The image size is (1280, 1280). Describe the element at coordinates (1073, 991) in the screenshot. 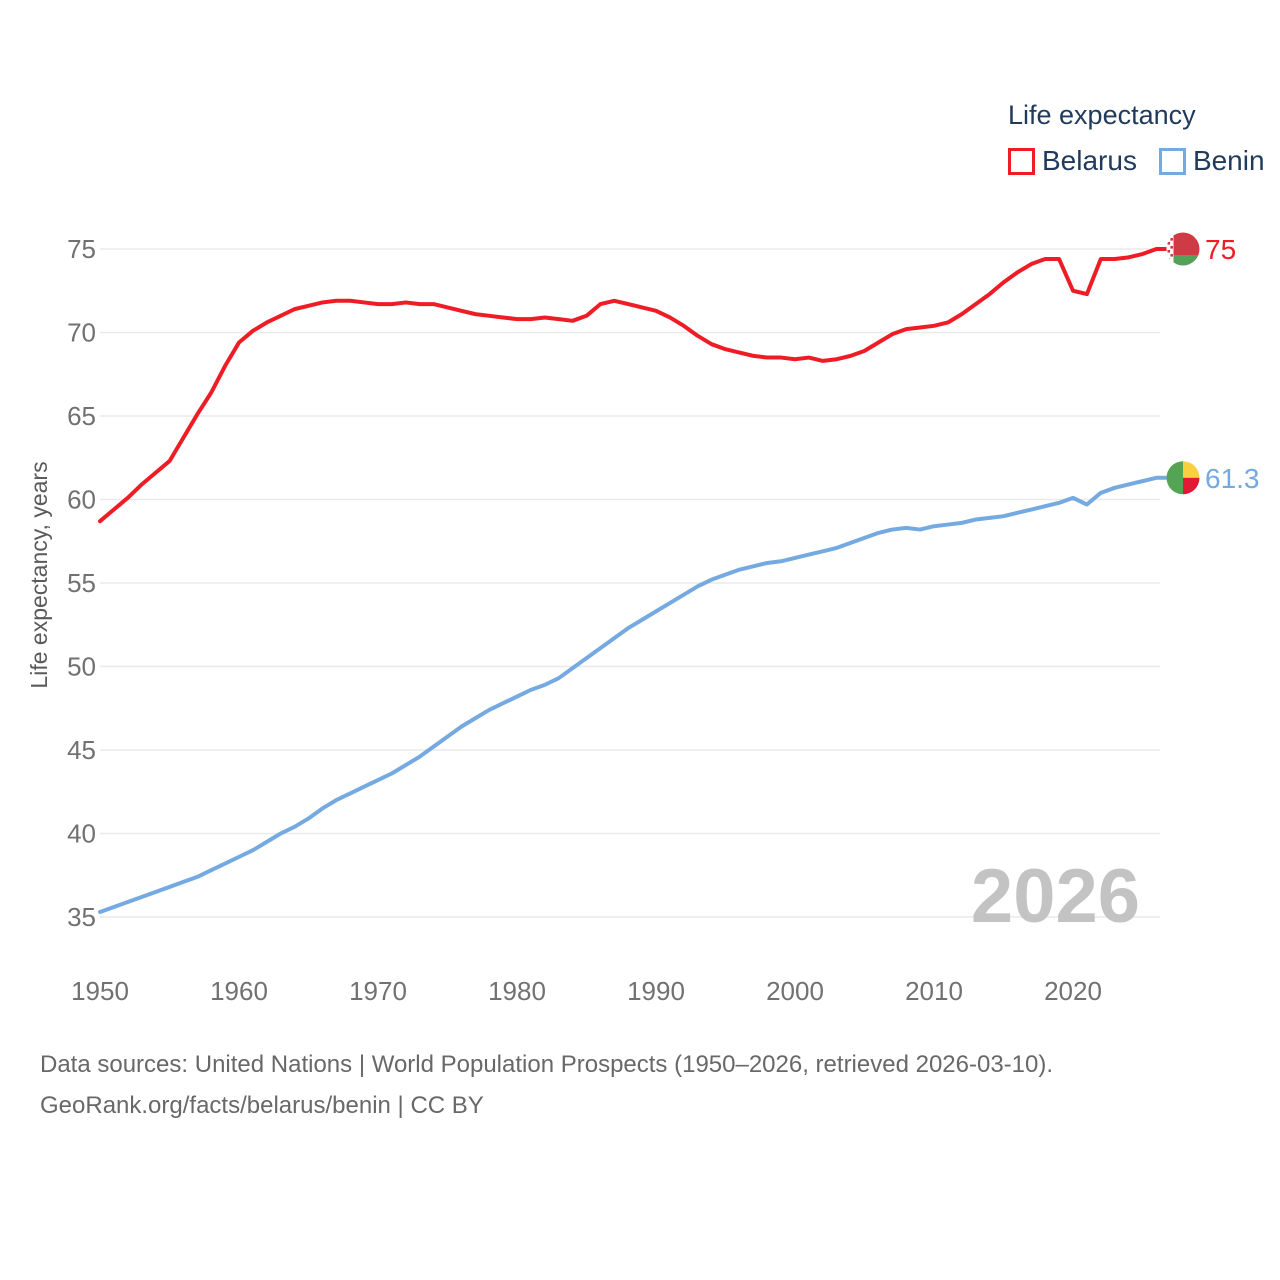

I see `x-tick-label: 2020` at that location.